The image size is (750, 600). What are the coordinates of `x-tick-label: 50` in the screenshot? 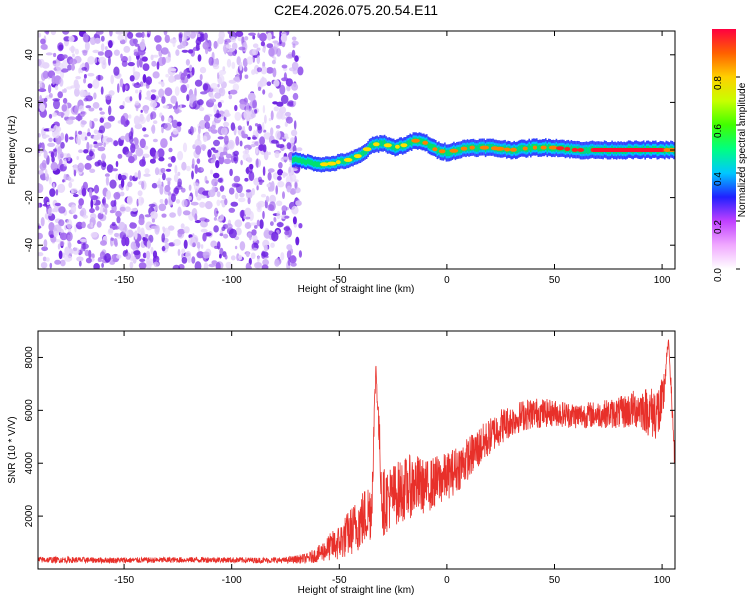 It's located at (555, 280).